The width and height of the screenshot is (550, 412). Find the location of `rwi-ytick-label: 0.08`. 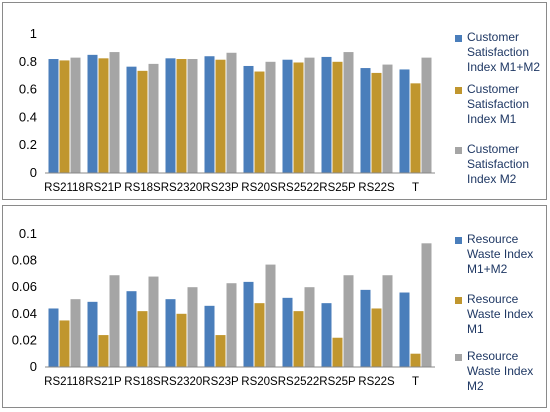

rwi-ytick-label: 0.08 is located at coordinates (24, 260).